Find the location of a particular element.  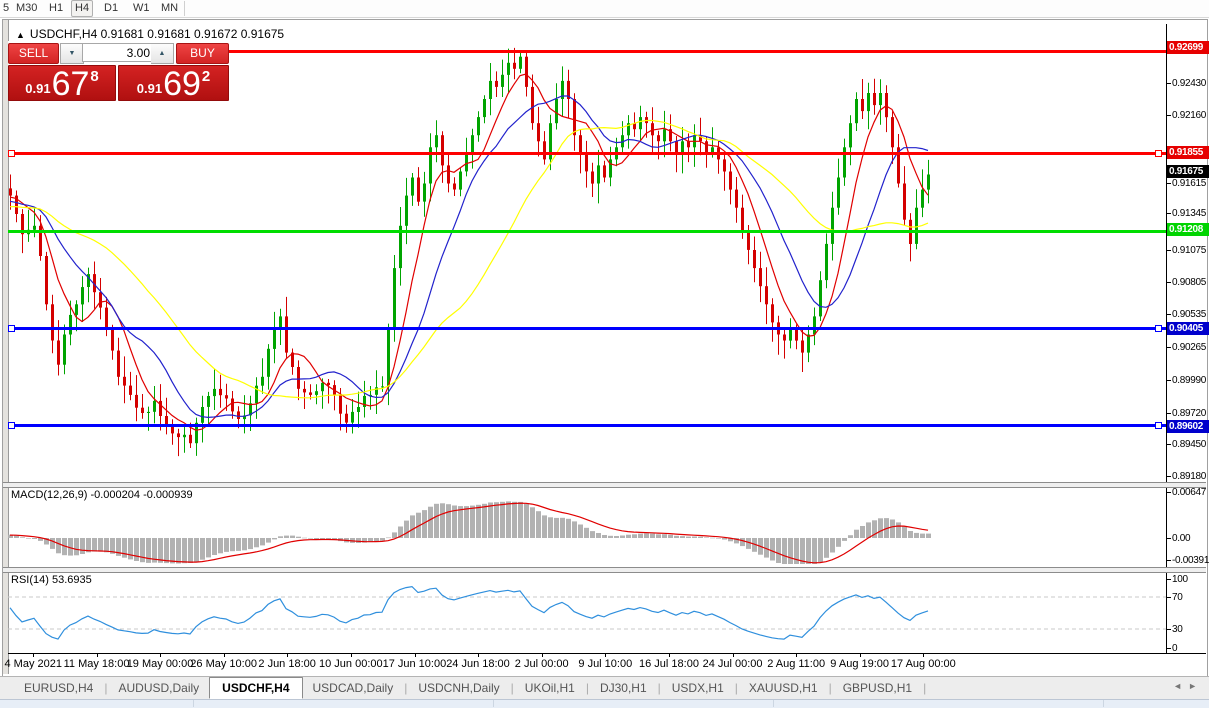

buy-price-button: 0.91 69 2 is located at coordinates (173, 83).